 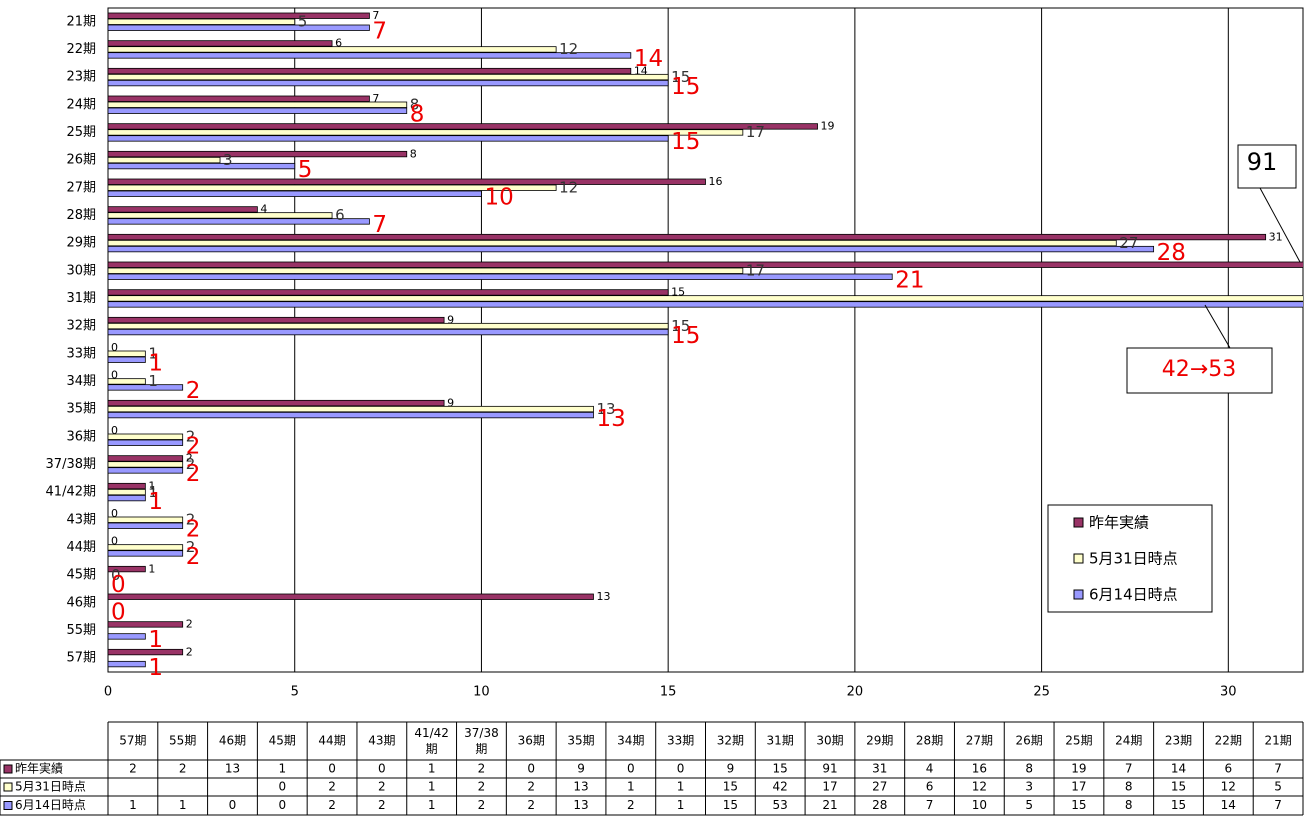 What do you see at coordinates (1128, 243) in the screenshot?
I see `data-label: 27` at bounding box center [1128, 243].